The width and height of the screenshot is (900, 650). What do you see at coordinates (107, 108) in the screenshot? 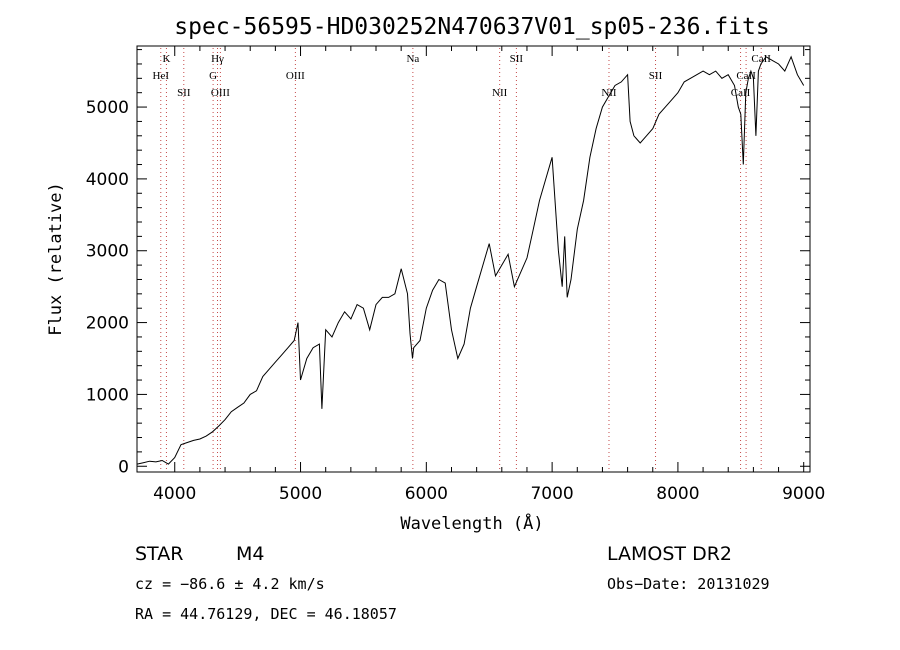
I see `y-tick-label: 5000` at bounding box center [107, 108].